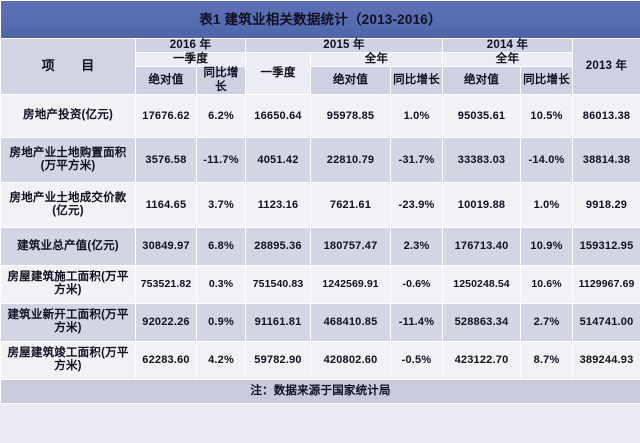 The image size is (640, 443). I want to click on row-cell: 6.2%, so click(221, 115).